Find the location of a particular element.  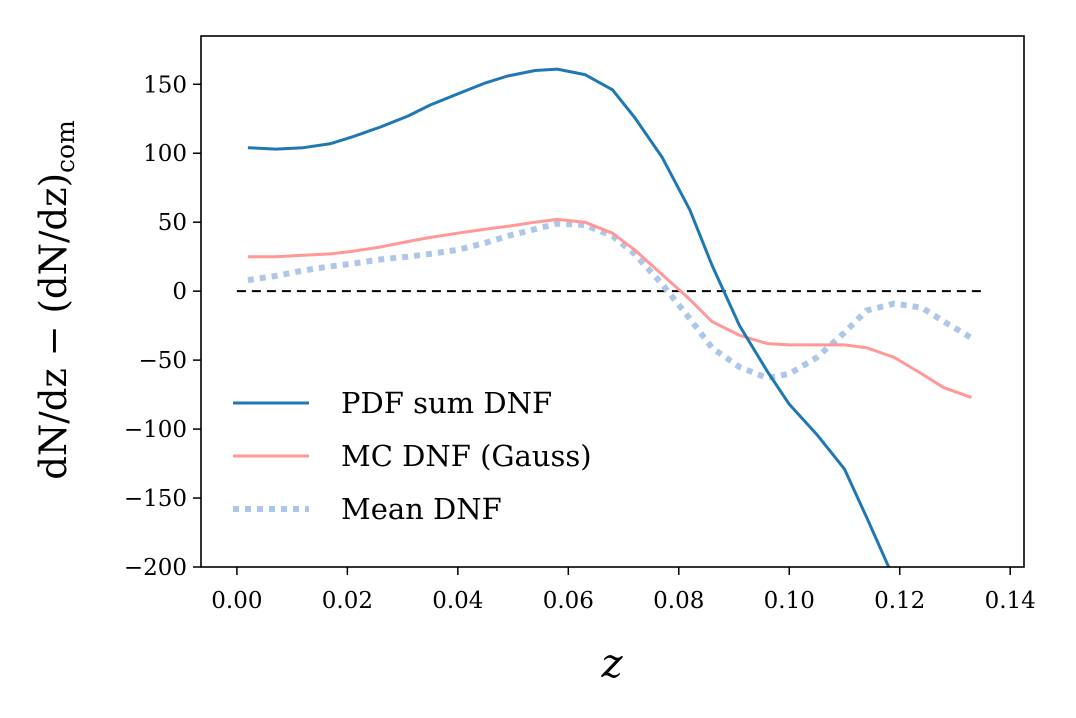

y-tick-label: 100 is located at coordinates (165, 154).